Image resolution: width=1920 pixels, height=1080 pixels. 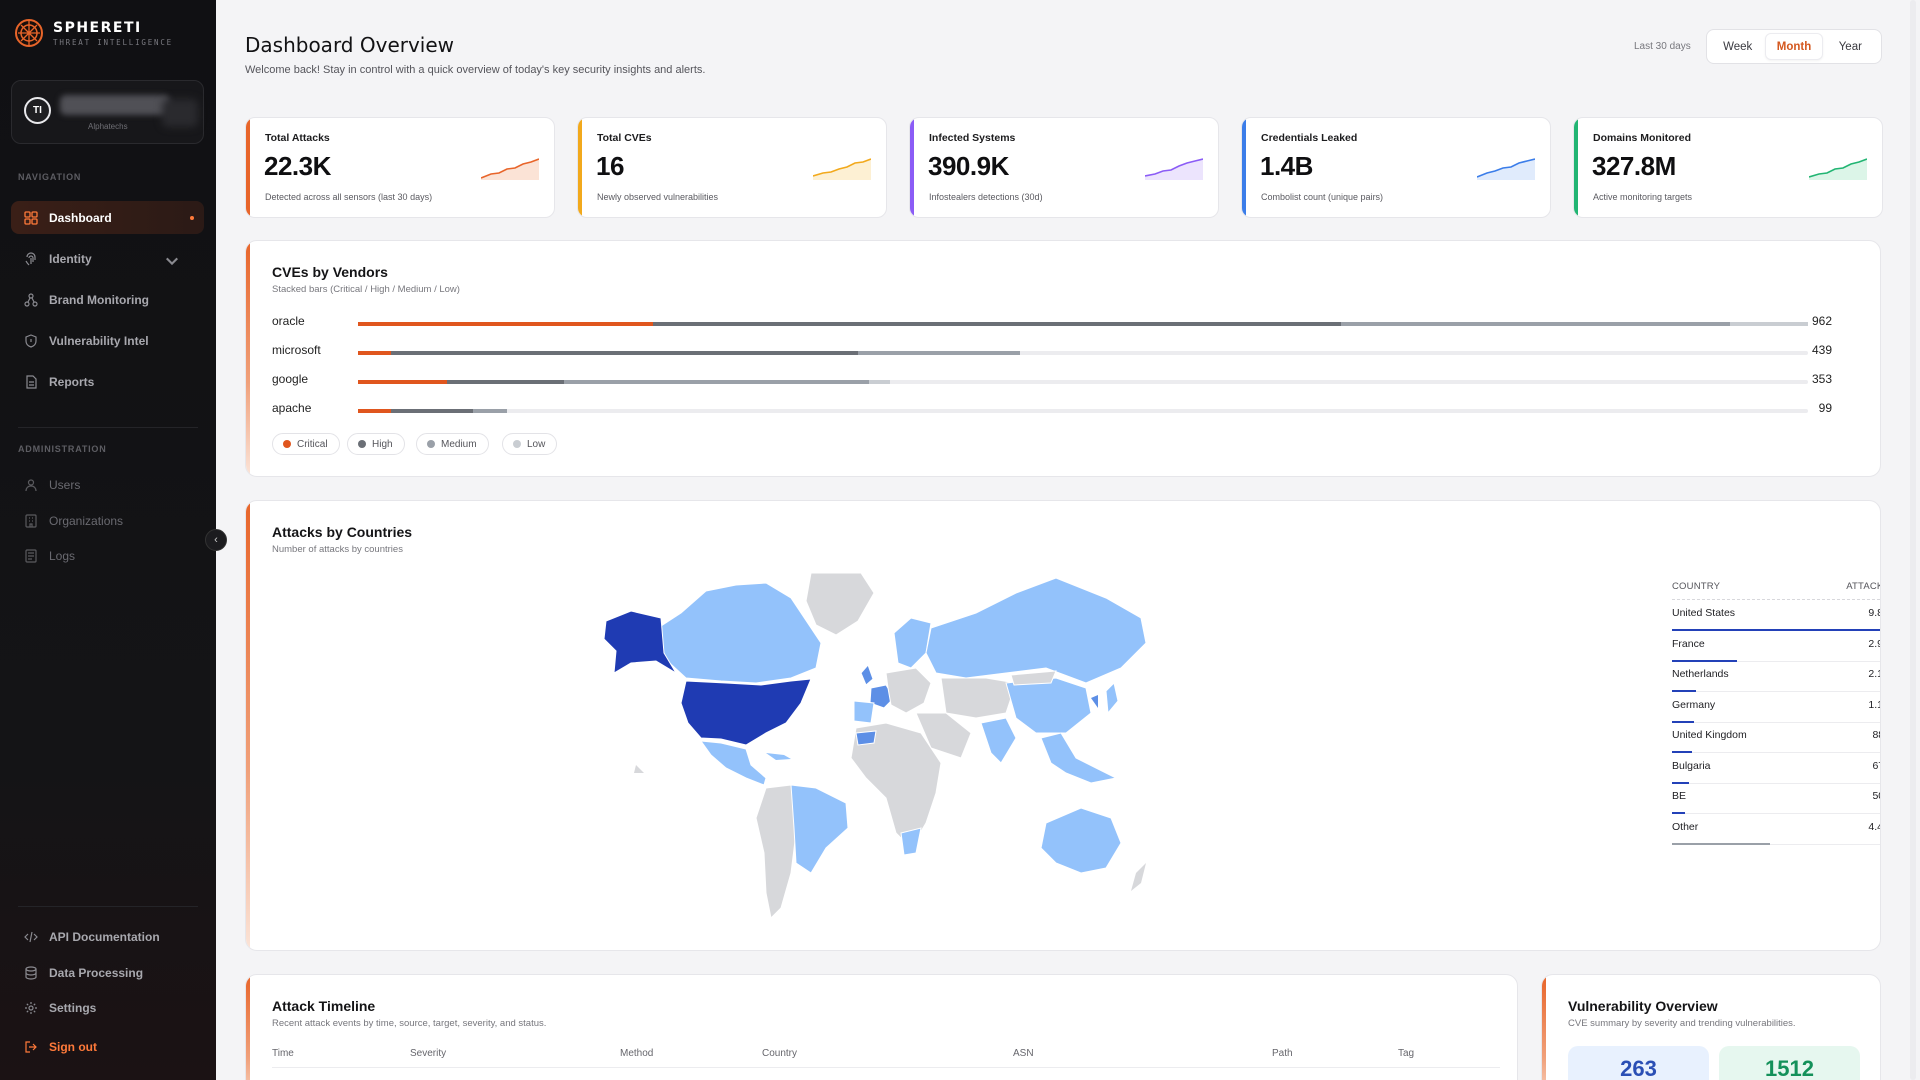 What do you see at coordinates (107, 381) in the screenshot?
I see `sidebar-item-reports: Reports` at bounding box center [107, 381].